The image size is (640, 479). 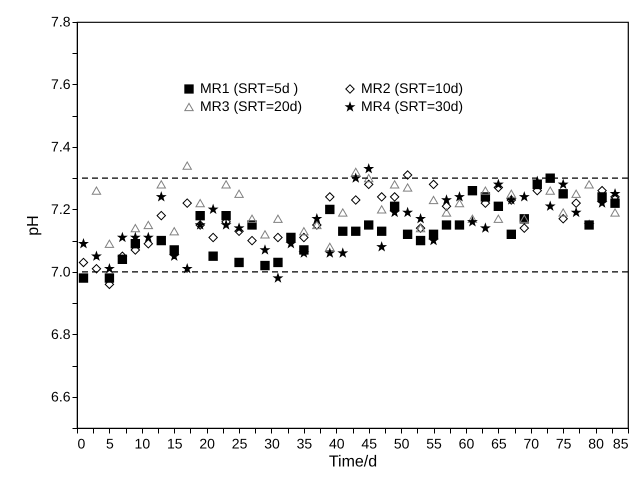 I want to click on x-tick-label: 50, so click(x=402, y=444).